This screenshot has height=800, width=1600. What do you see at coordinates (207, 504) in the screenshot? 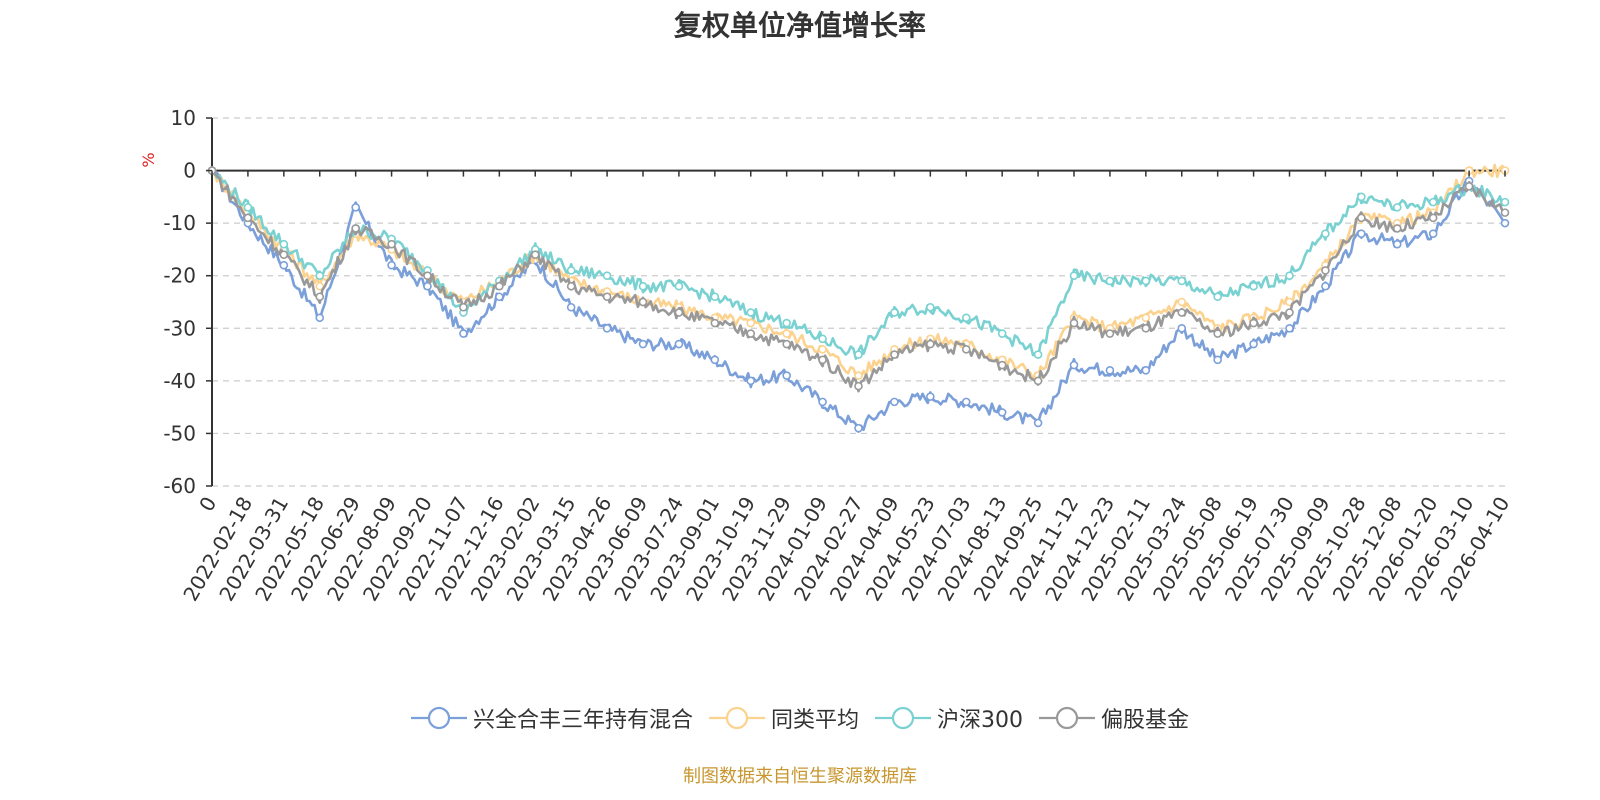
I see `x-tick-label: 0` at bounding box center [207, 504].